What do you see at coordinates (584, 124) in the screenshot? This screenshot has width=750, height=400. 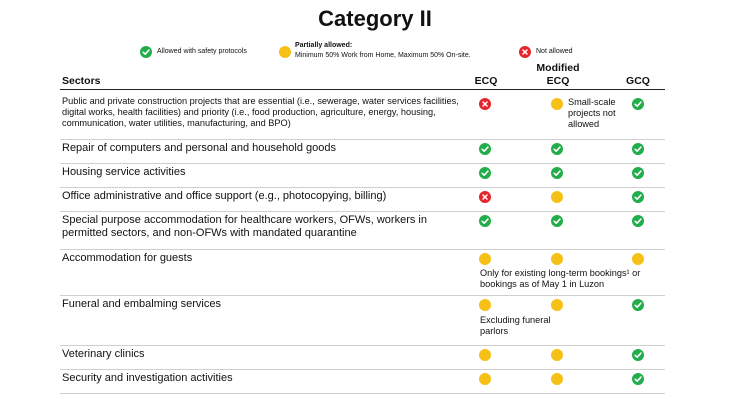 I see `row-note: allowed` at bounding box center [584, 124].